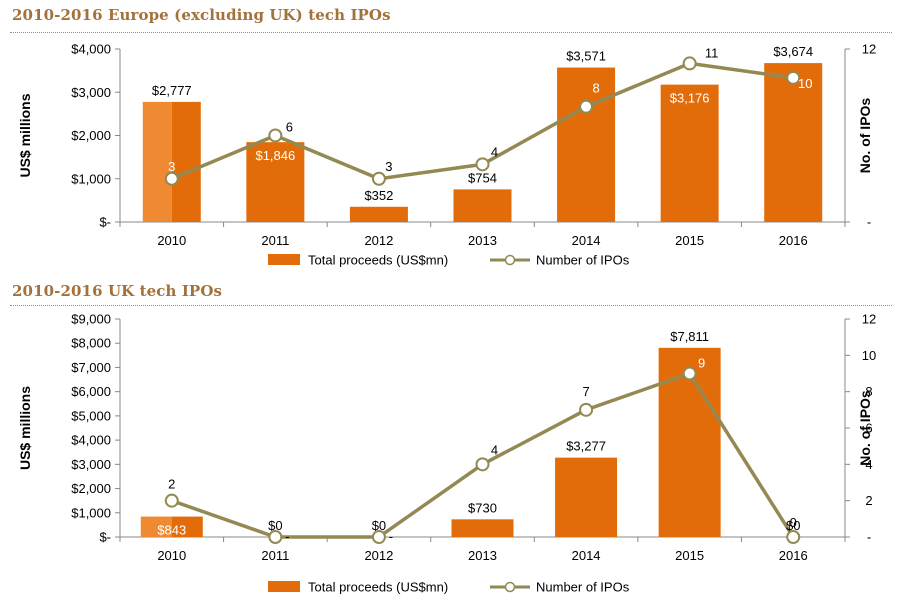 The width and height of the screenshot is (900, 600). Describe the element at coordinates (91, 319) in the screenshot. I see `y-tick-label: $9,000` at that location.